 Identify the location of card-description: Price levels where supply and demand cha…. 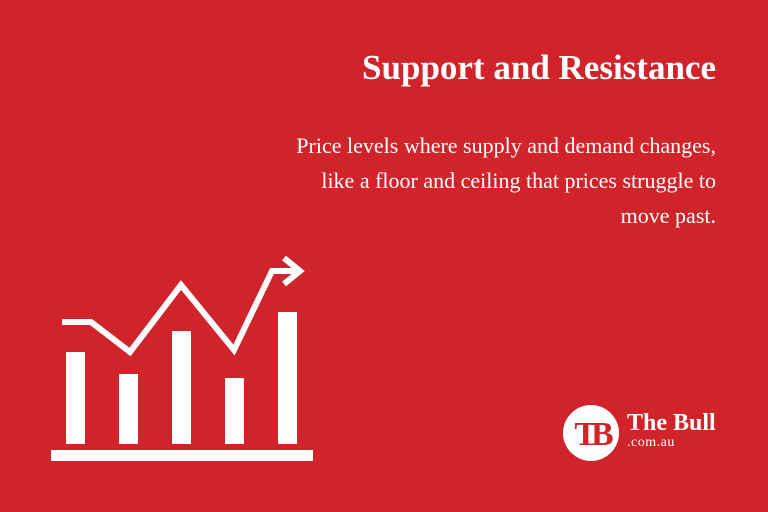
(506, 180).